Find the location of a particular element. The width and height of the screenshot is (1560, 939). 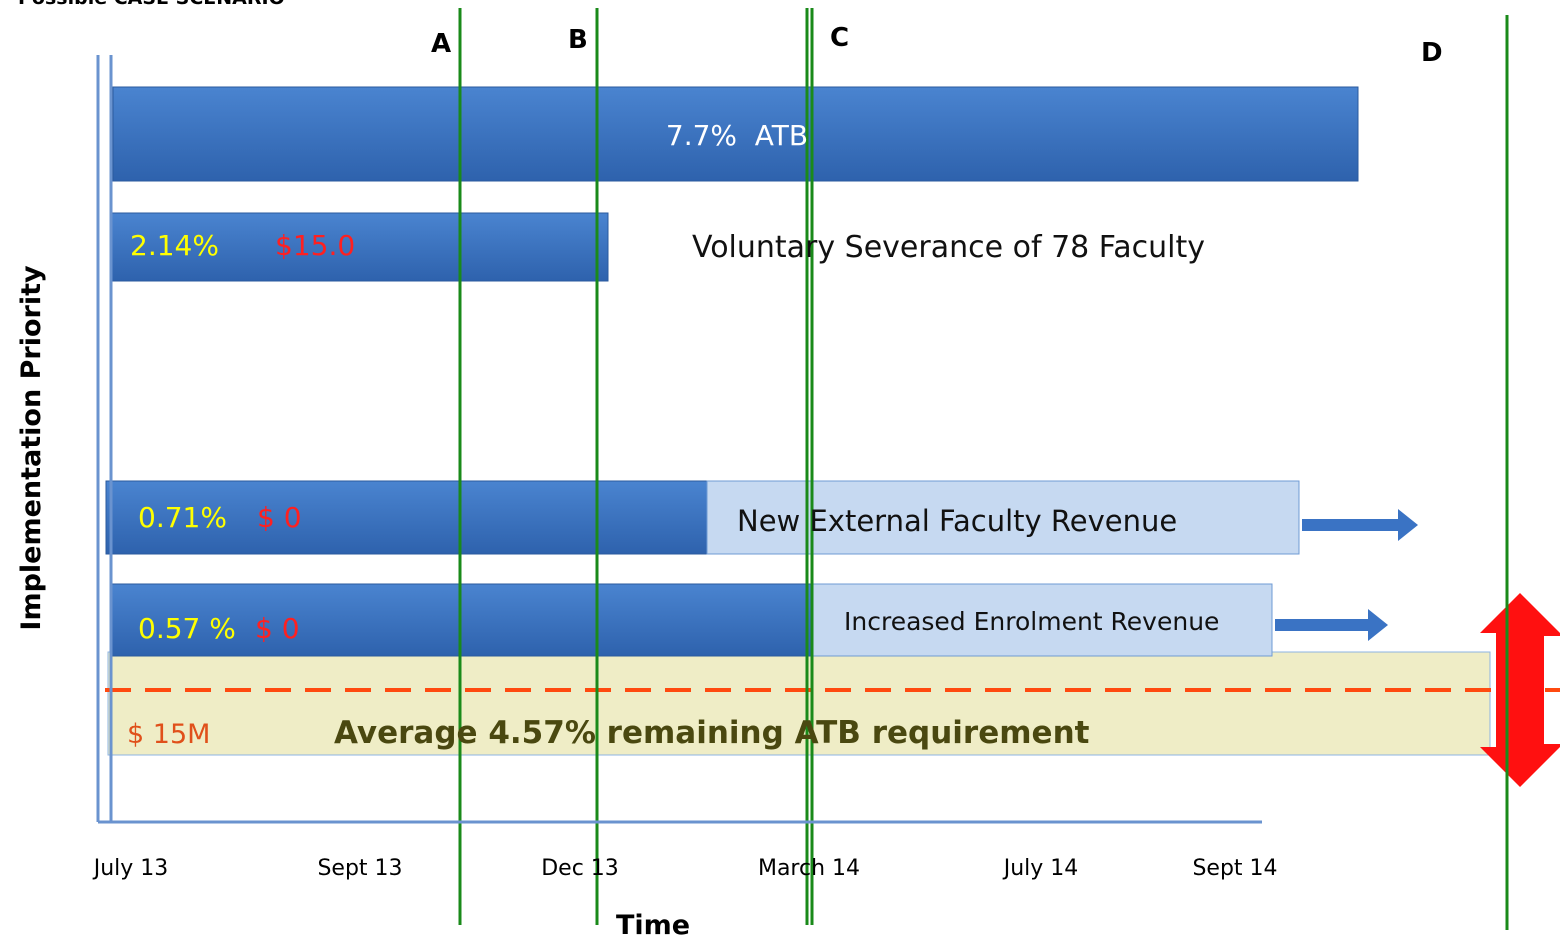

atb-bar is located at coordinates (735, 134).